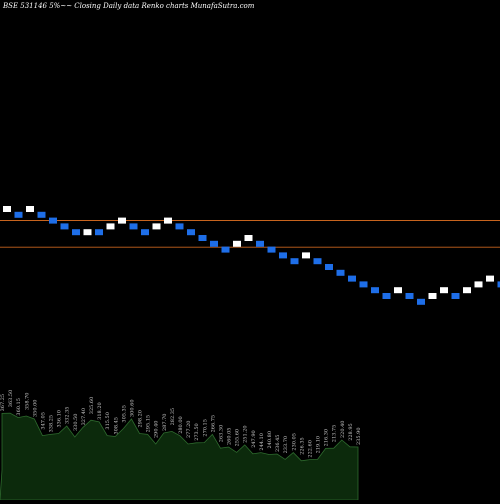 The width and height of the screenshot is (500, 504). Describe the element at coordinates (92, 406) in the screenshot. I see `volume-label: 325.60` at that location.